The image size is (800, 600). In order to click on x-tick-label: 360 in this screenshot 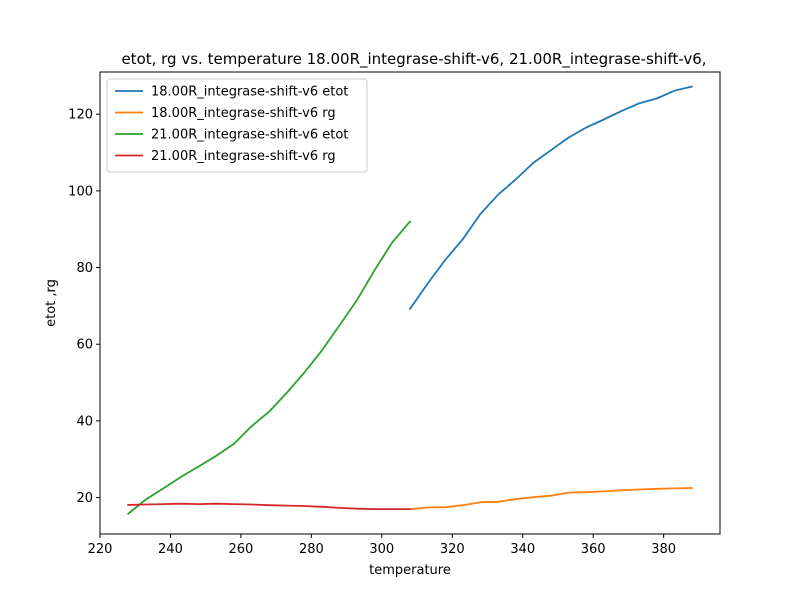, I will do `click(593, 549)`.